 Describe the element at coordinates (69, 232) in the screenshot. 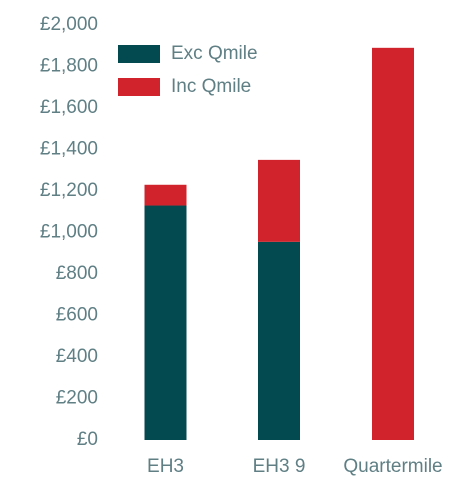

I see `y-tick-label: £1,000` at that location.